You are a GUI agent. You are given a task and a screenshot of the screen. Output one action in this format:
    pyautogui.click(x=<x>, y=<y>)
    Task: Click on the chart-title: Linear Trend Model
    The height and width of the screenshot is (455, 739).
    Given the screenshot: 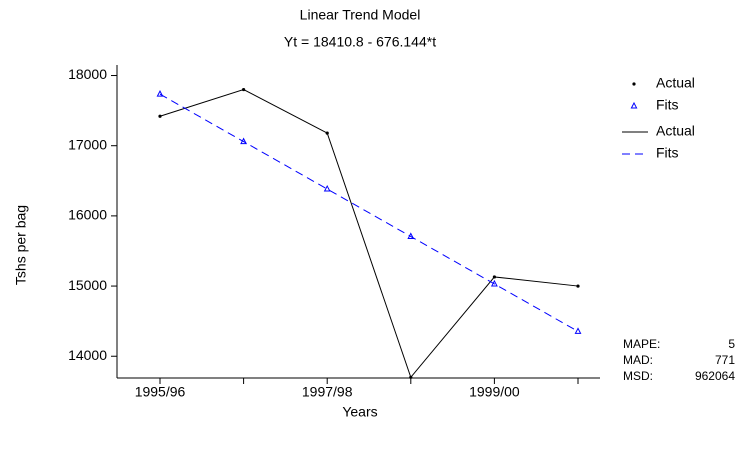 What is the action you would take?
    pyautogui.click(x=360, y=15)
    